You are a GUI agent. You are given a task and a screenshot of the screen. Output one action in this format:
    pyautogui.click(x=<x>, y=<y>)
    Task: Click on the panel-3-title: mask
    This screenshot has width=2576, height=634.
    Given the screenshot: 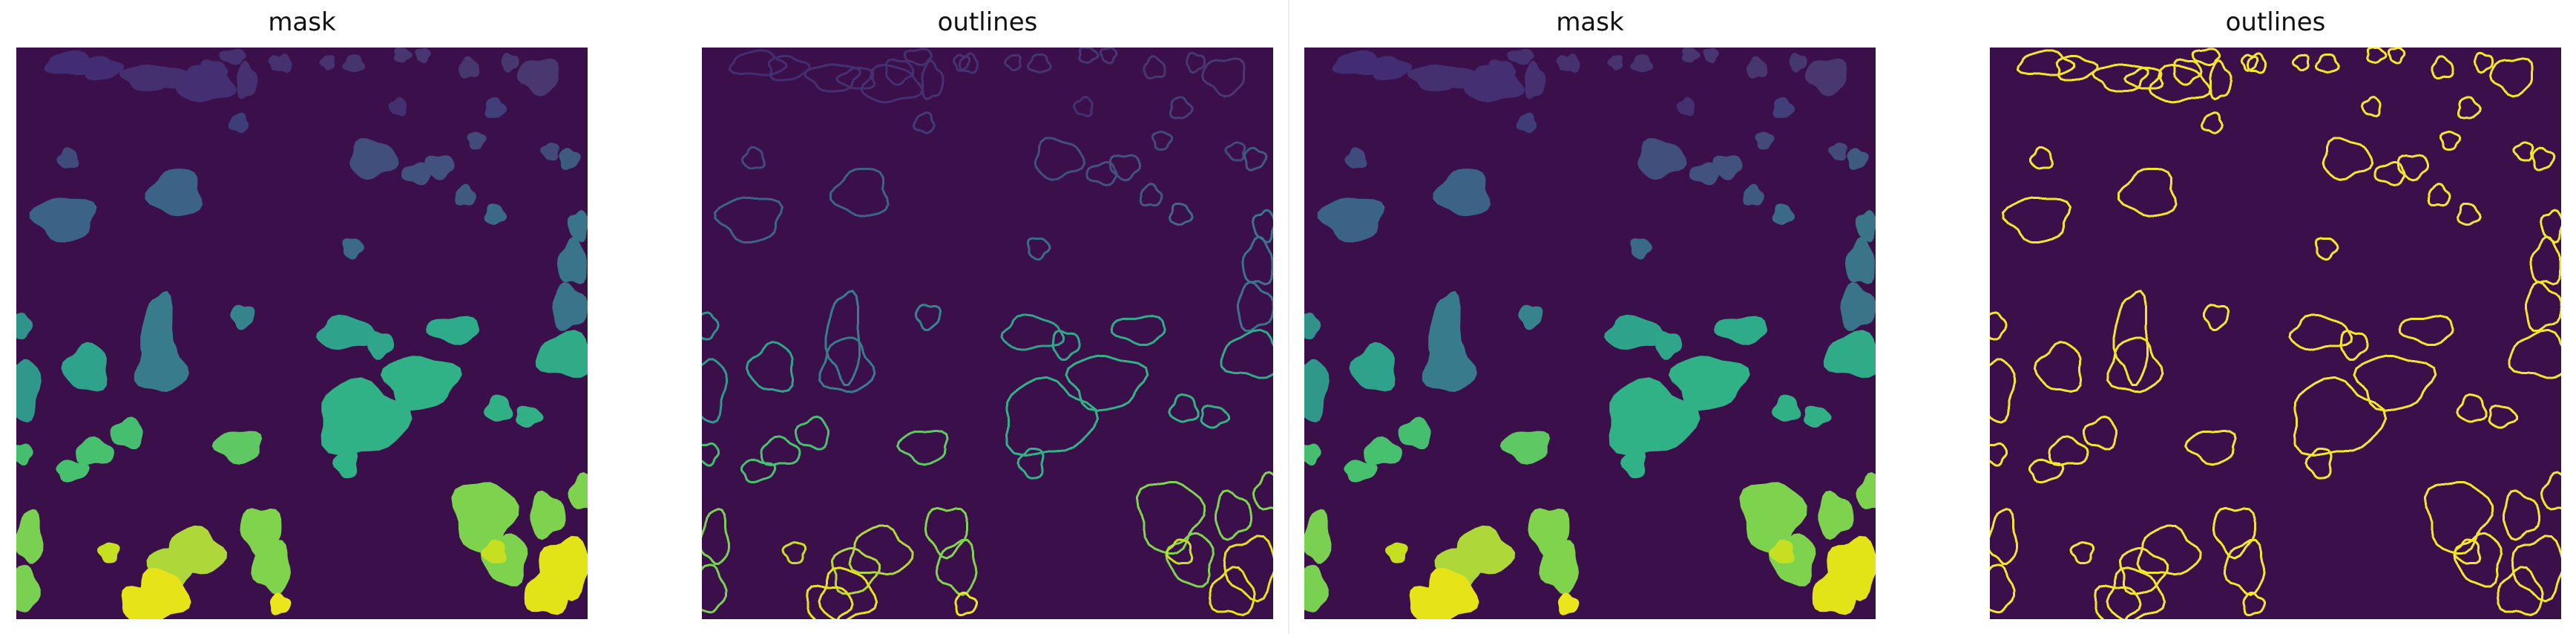 What is the action you would take?
    pyautogui.click(x=1590, y=22)
    